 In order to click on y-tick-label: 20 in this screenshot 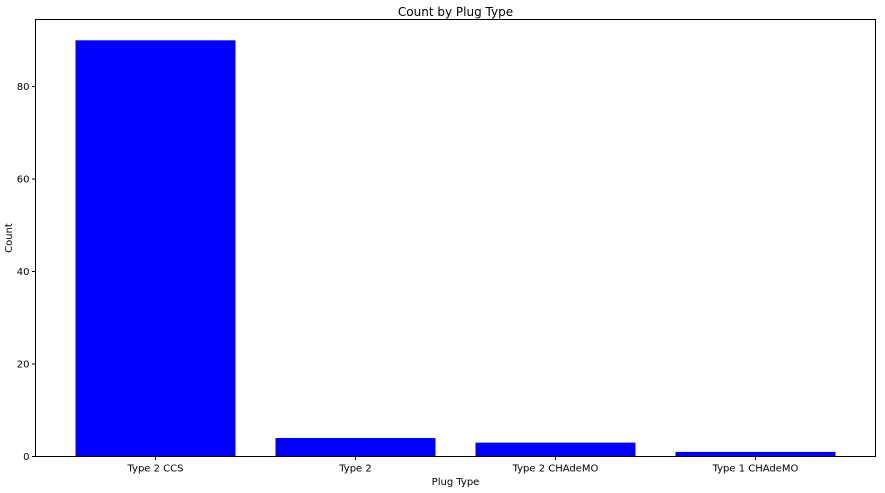, I will do `click(23, 365)`.